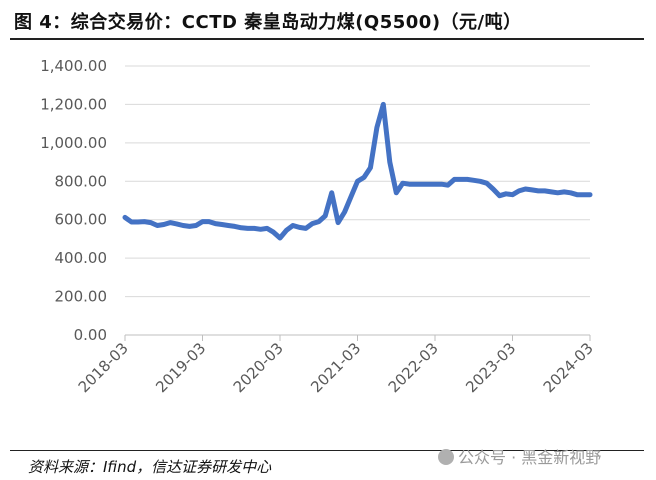 This screenshot has width=656, height=480. I want to click on watermark-text: 公众号 · 黑金新视野, so click(530, 457).